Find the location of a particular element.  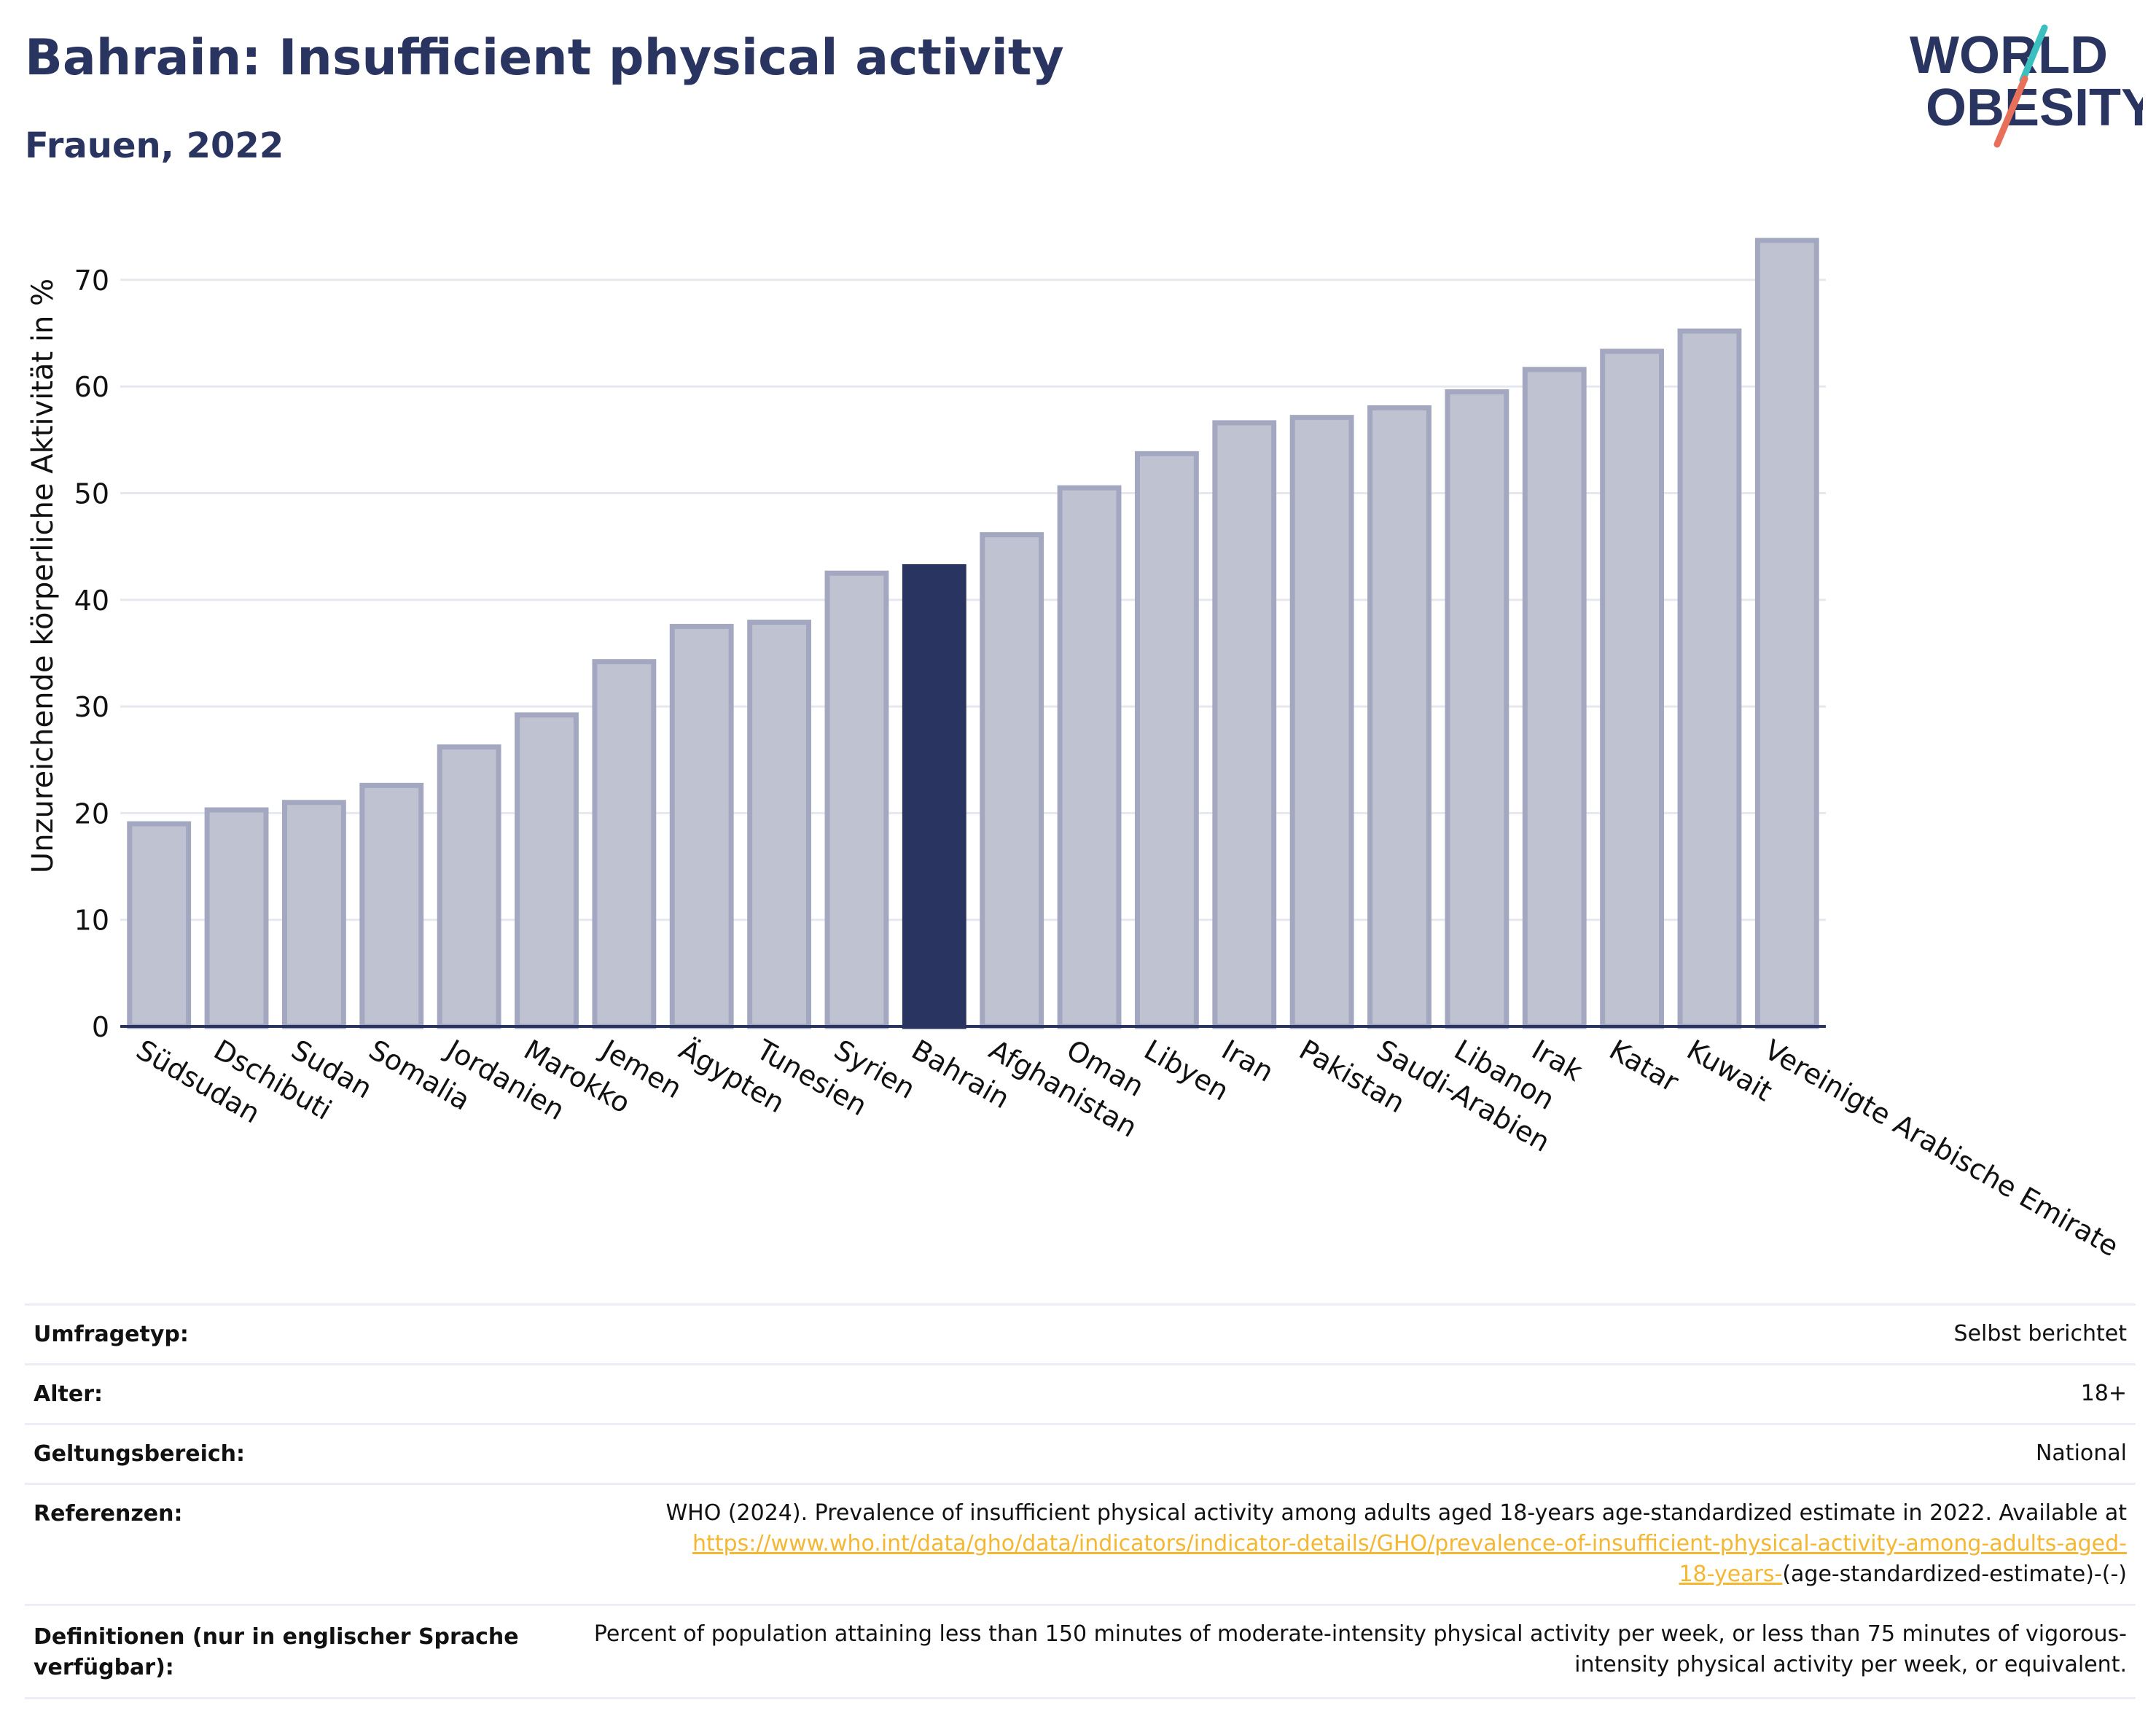

logo-slash-teal-icon is located at coordinates (2034, 54).